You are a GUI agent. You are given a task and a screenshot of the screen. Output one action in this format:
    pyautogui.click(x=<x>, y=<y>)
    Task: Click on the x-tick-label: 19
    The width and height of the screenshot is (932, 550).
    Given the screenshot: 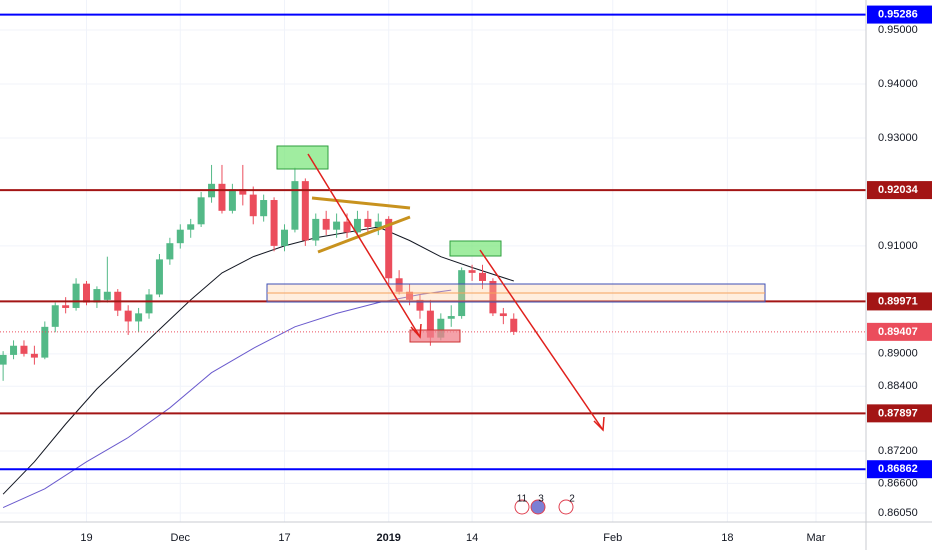 What is the action you would take?
    pyautogui.click(x=86, y=538)
    